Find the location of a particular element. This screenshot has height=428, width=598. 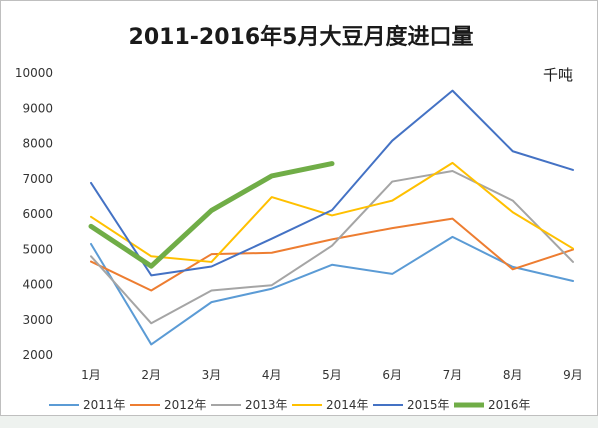

legend-label: 2015年 is located at coordinates (428, 405).